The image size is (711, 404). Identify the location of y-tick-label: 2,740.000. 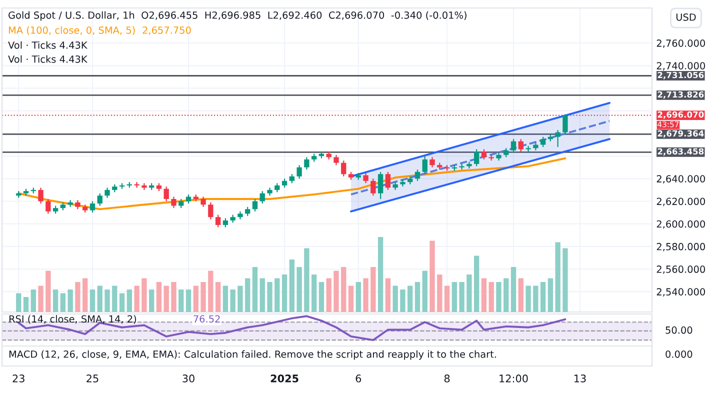
(680, 66).